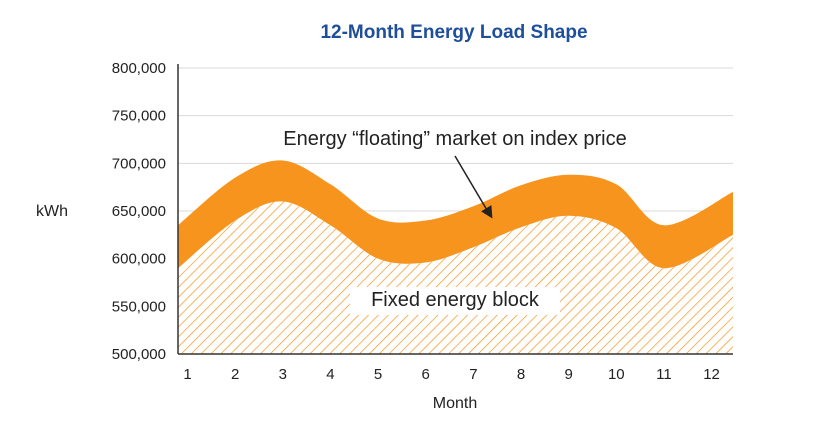 This screenshot has width=840, height=431. Describe the element at coordinates (139, 116) in the screenshot. I see `y-tick-label: 750,000` at that location.